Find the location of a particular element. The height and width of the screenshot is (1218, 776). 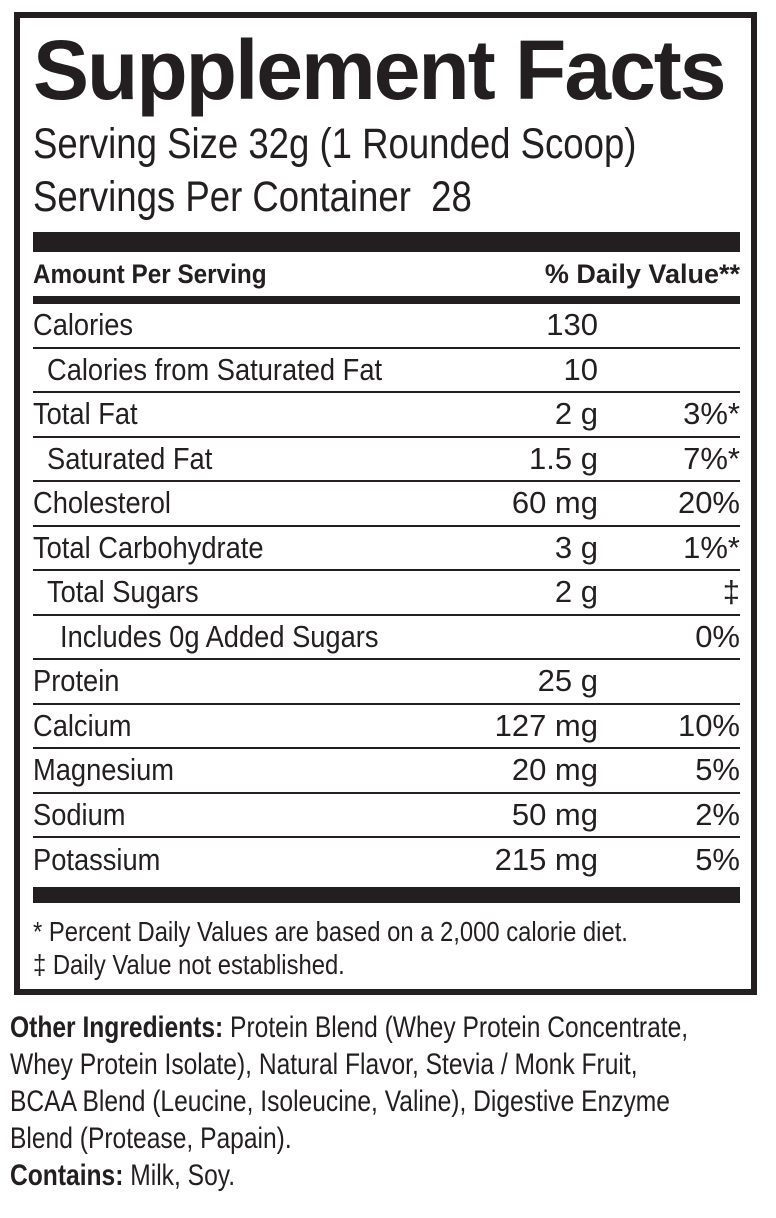

nutrient-amount: 1.5 g is located at coordinates (563, 458).